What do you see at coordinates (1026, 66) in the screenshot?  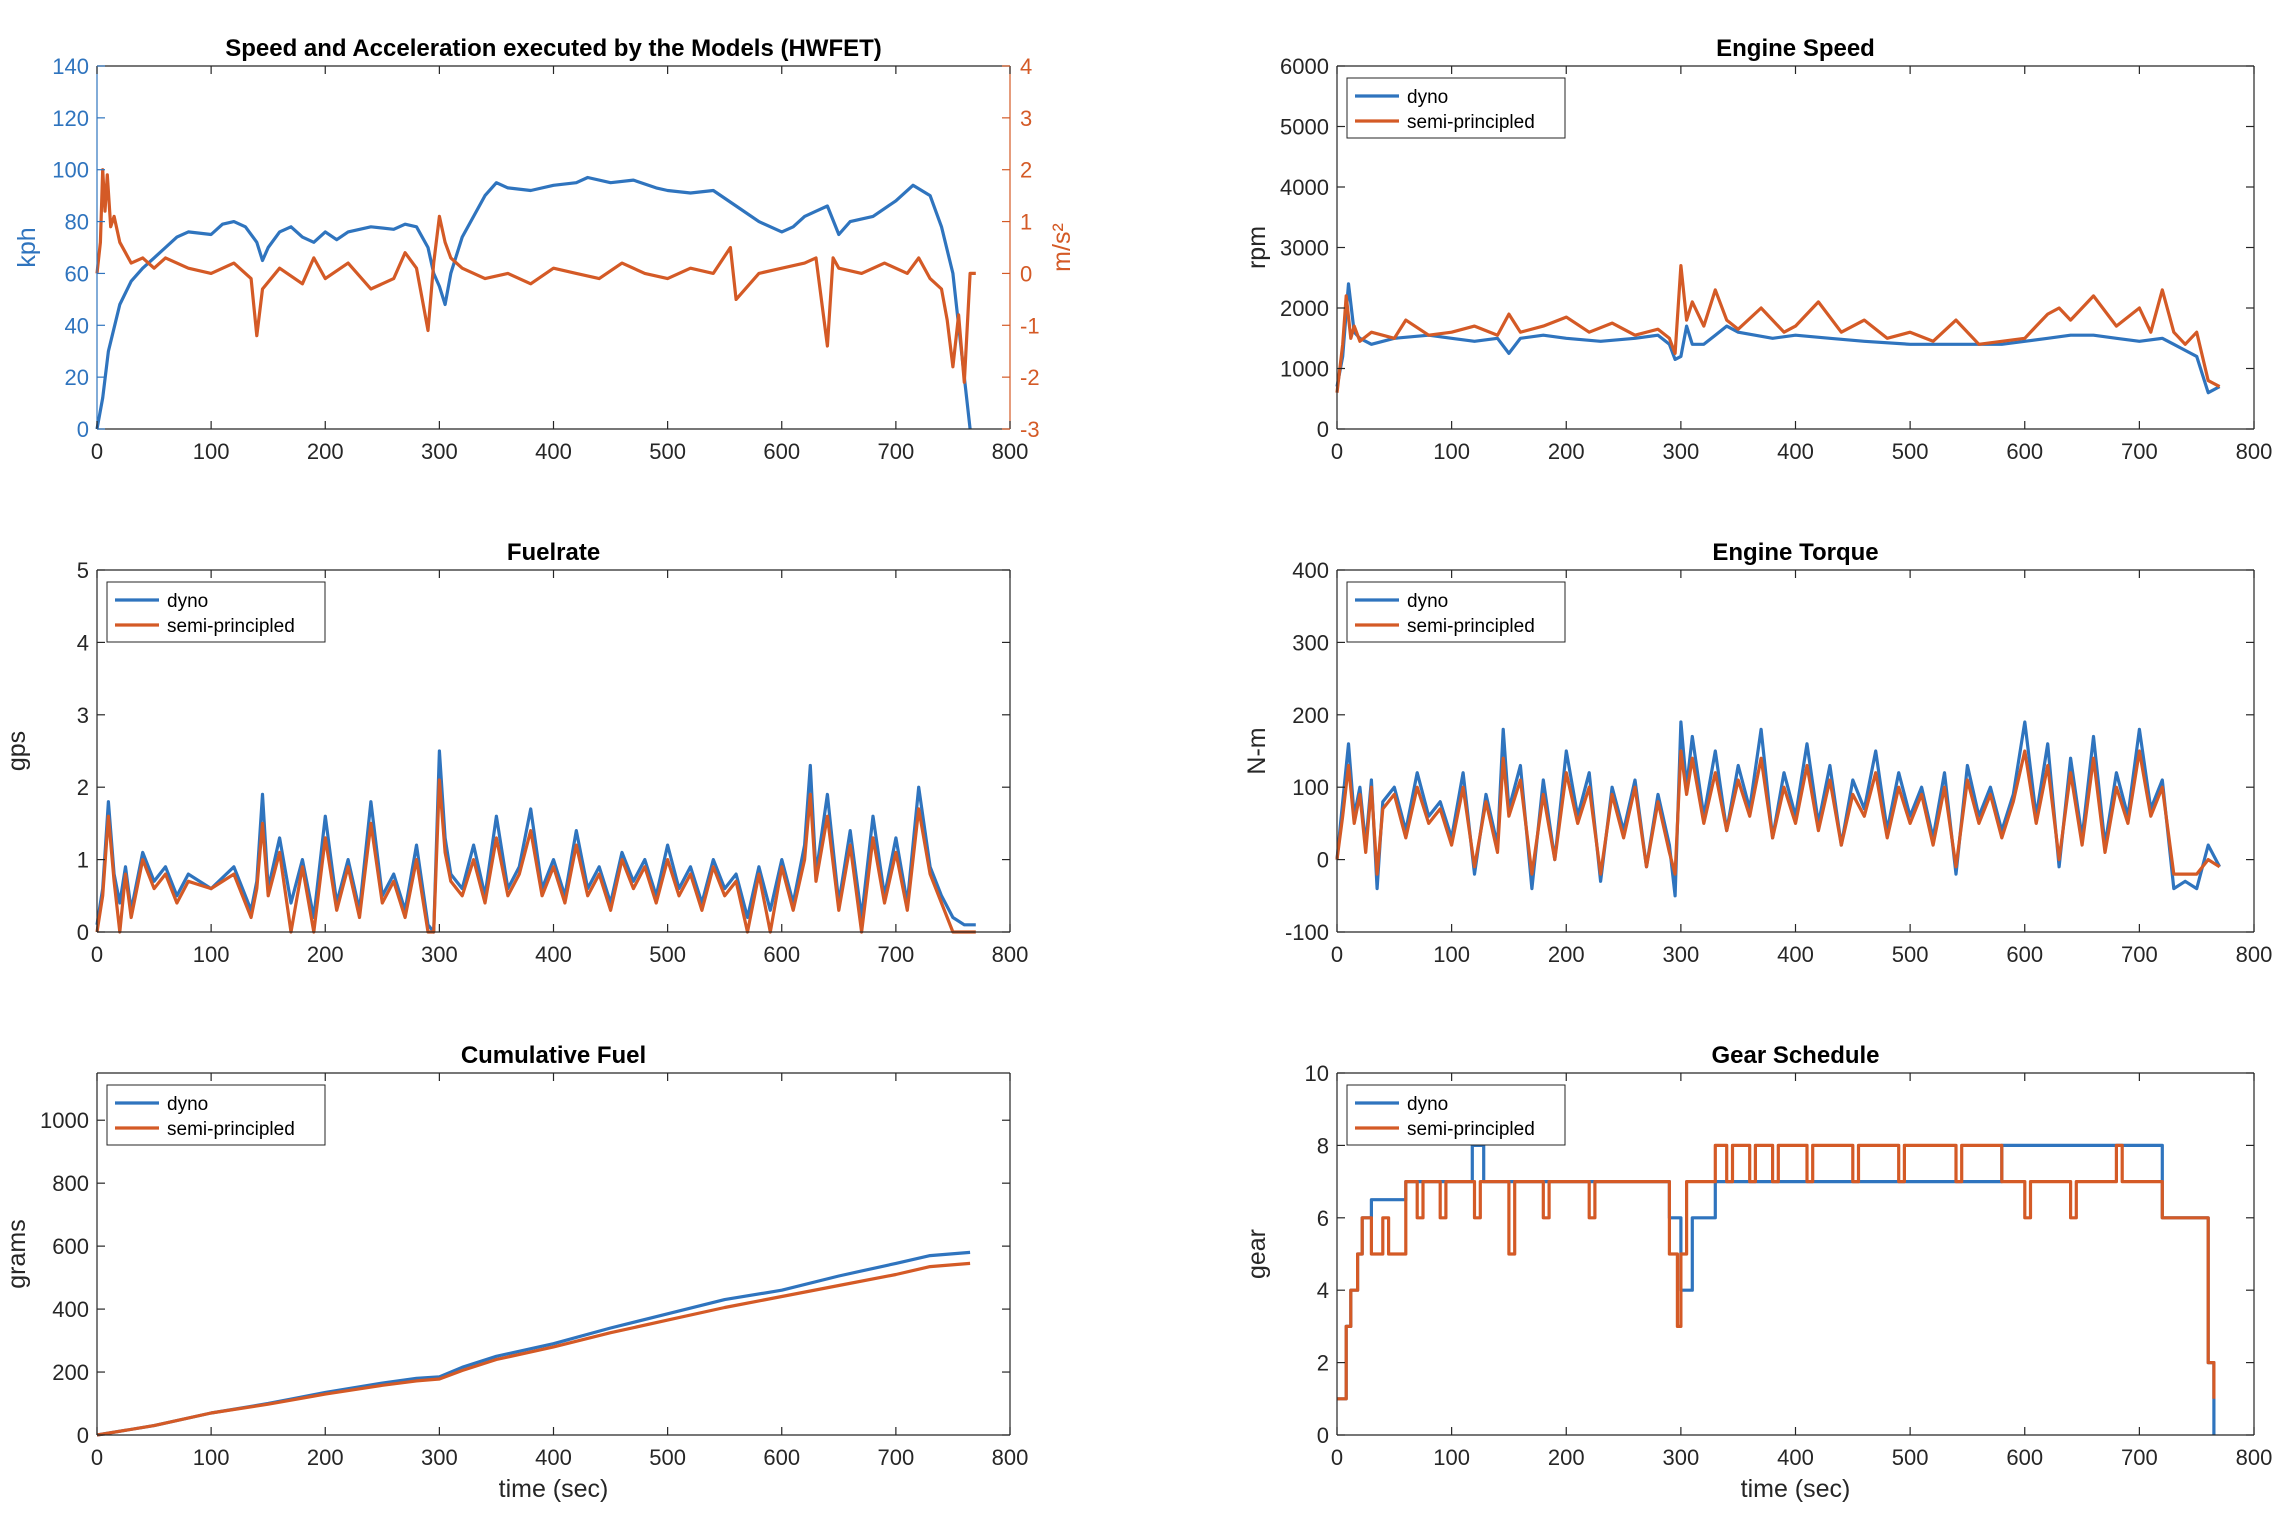 I see `y2-tick-label: 4` at bounding box center [1026, 66].